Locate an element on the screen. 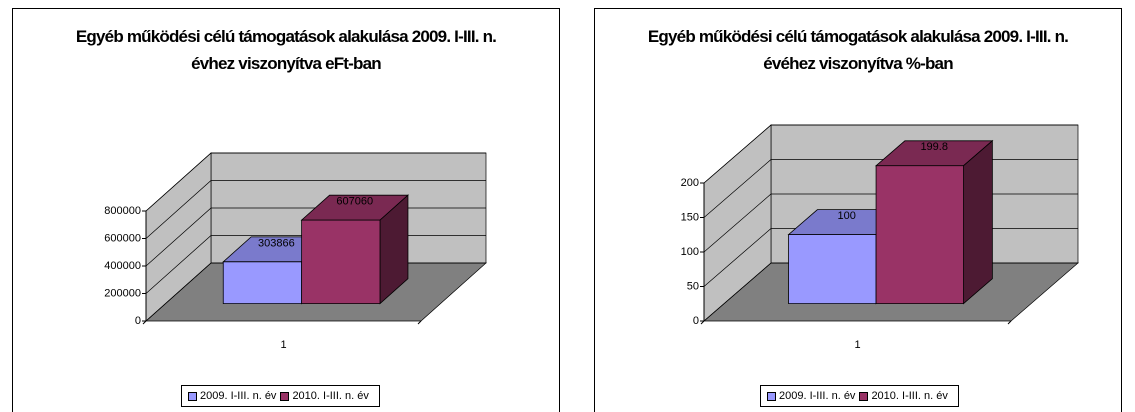  bar-side is located at coordinates (978, 222).